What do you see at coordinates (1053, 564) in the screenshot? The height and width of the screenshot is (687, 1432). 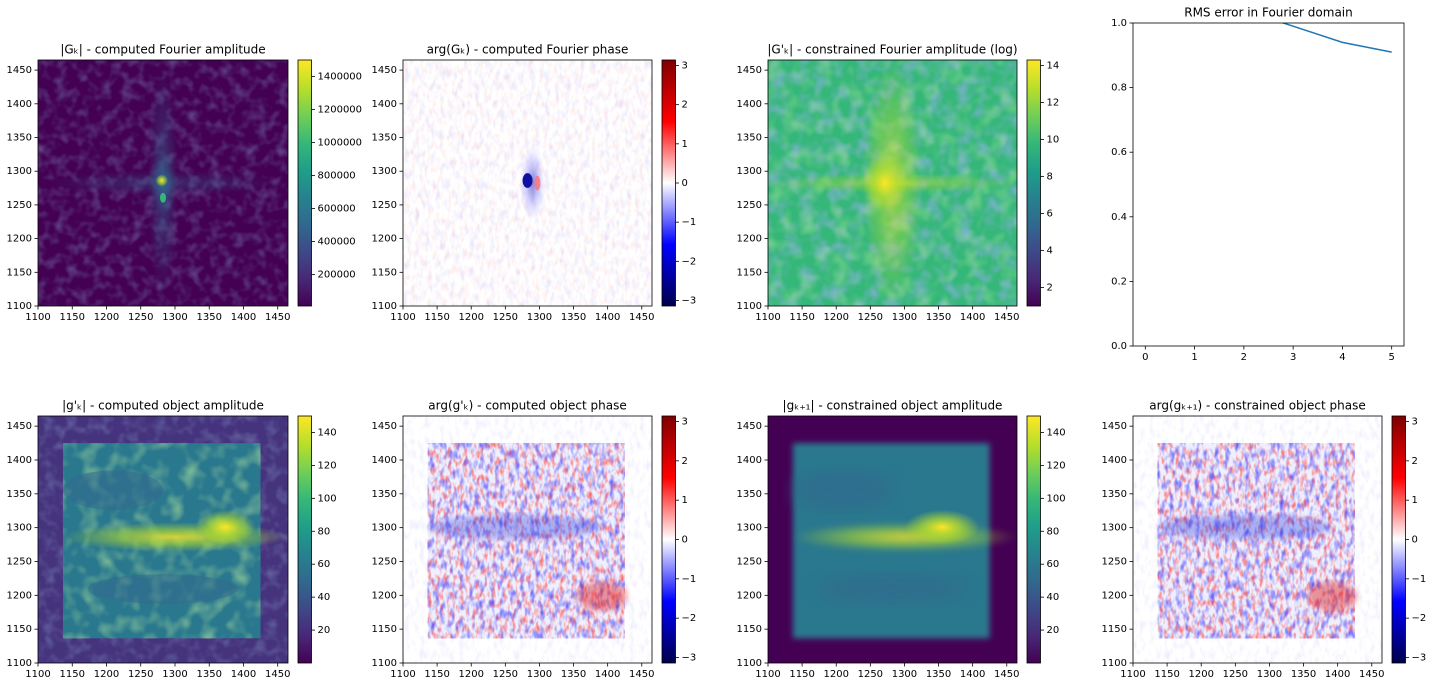 I see `colorbar-tick-label: 60` at bounding box center [1053, 564].